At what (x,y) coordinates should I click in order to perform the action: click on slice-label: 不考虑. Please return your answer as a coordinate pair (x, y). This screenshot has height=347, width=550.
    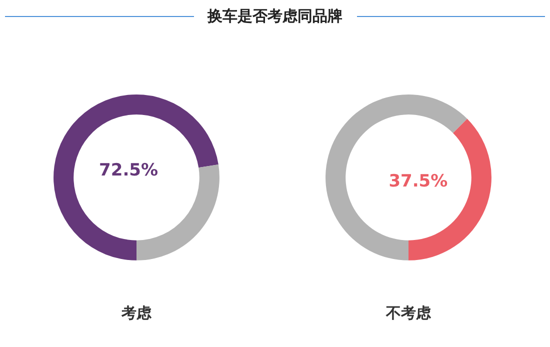
    Looking at the image, I should click on (408, 313).